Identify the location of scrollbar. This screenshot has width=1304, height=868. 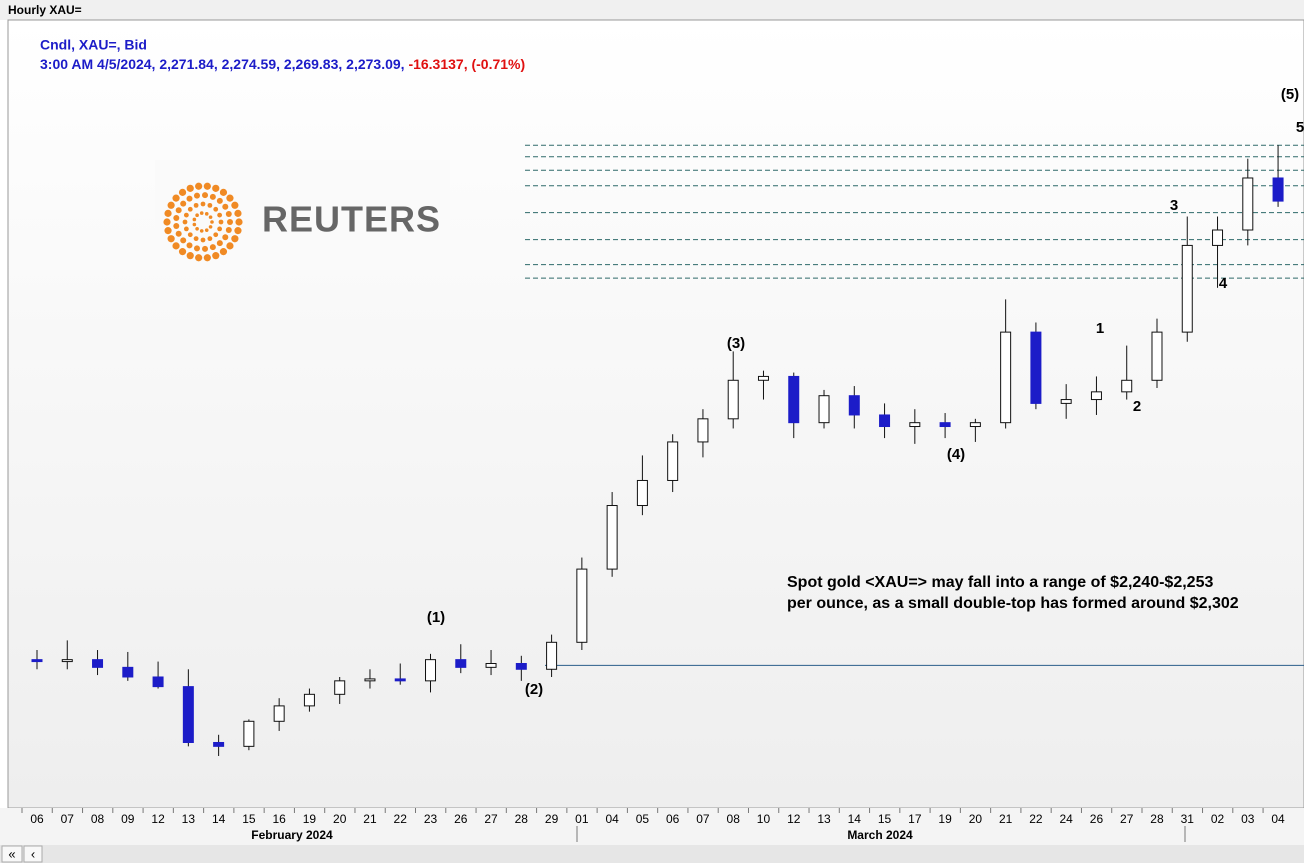
(652, 854).